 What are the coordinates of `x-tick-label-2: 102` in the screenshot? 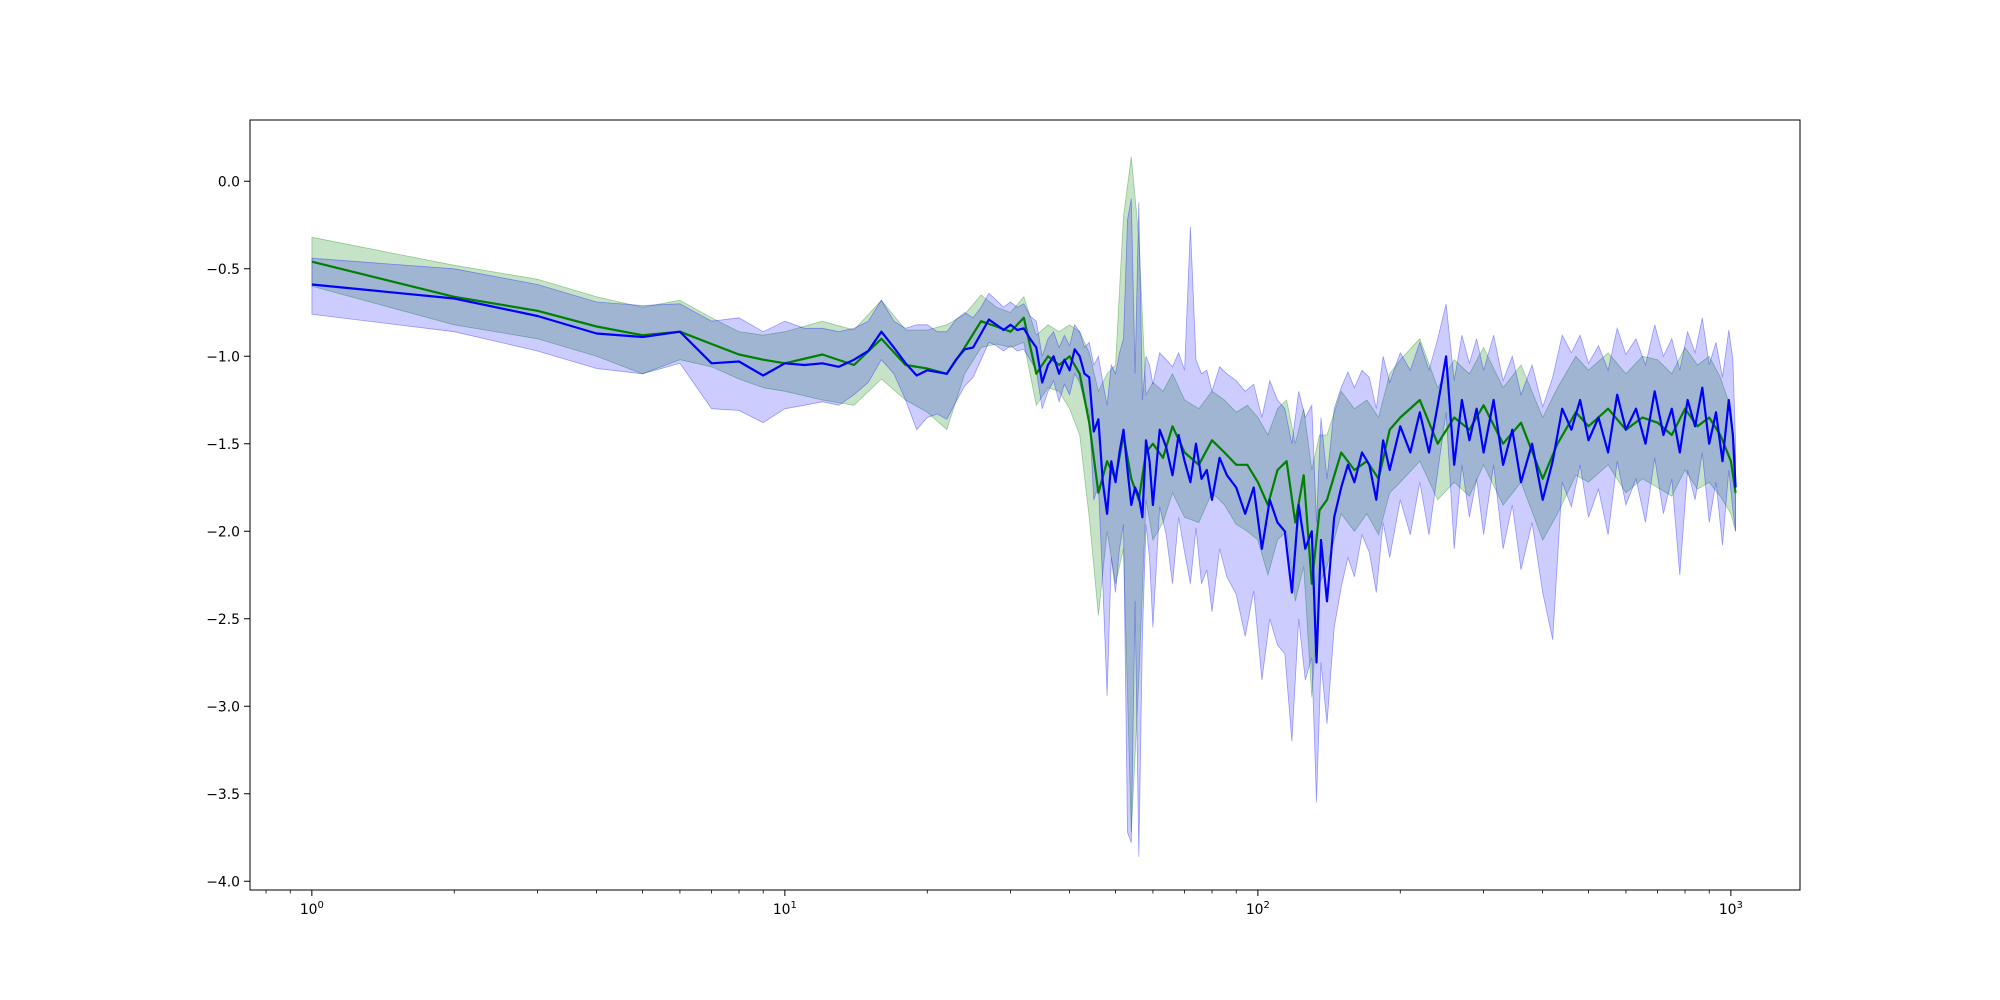 It's located at (1258, 909).